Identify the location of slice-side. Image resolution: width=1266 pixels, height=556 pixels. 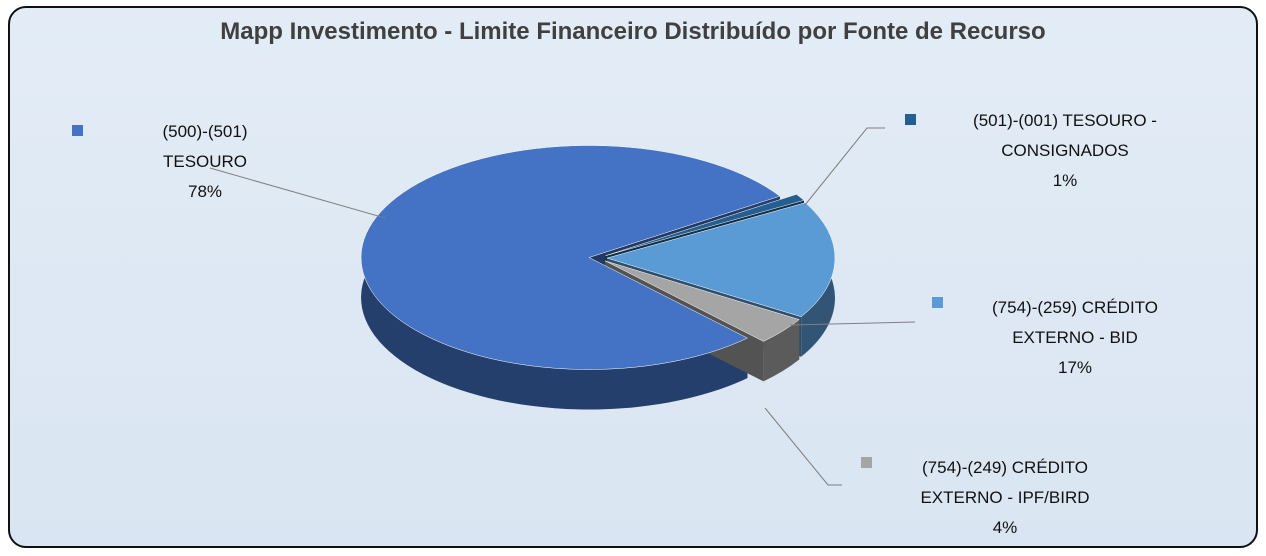
(781, 350).